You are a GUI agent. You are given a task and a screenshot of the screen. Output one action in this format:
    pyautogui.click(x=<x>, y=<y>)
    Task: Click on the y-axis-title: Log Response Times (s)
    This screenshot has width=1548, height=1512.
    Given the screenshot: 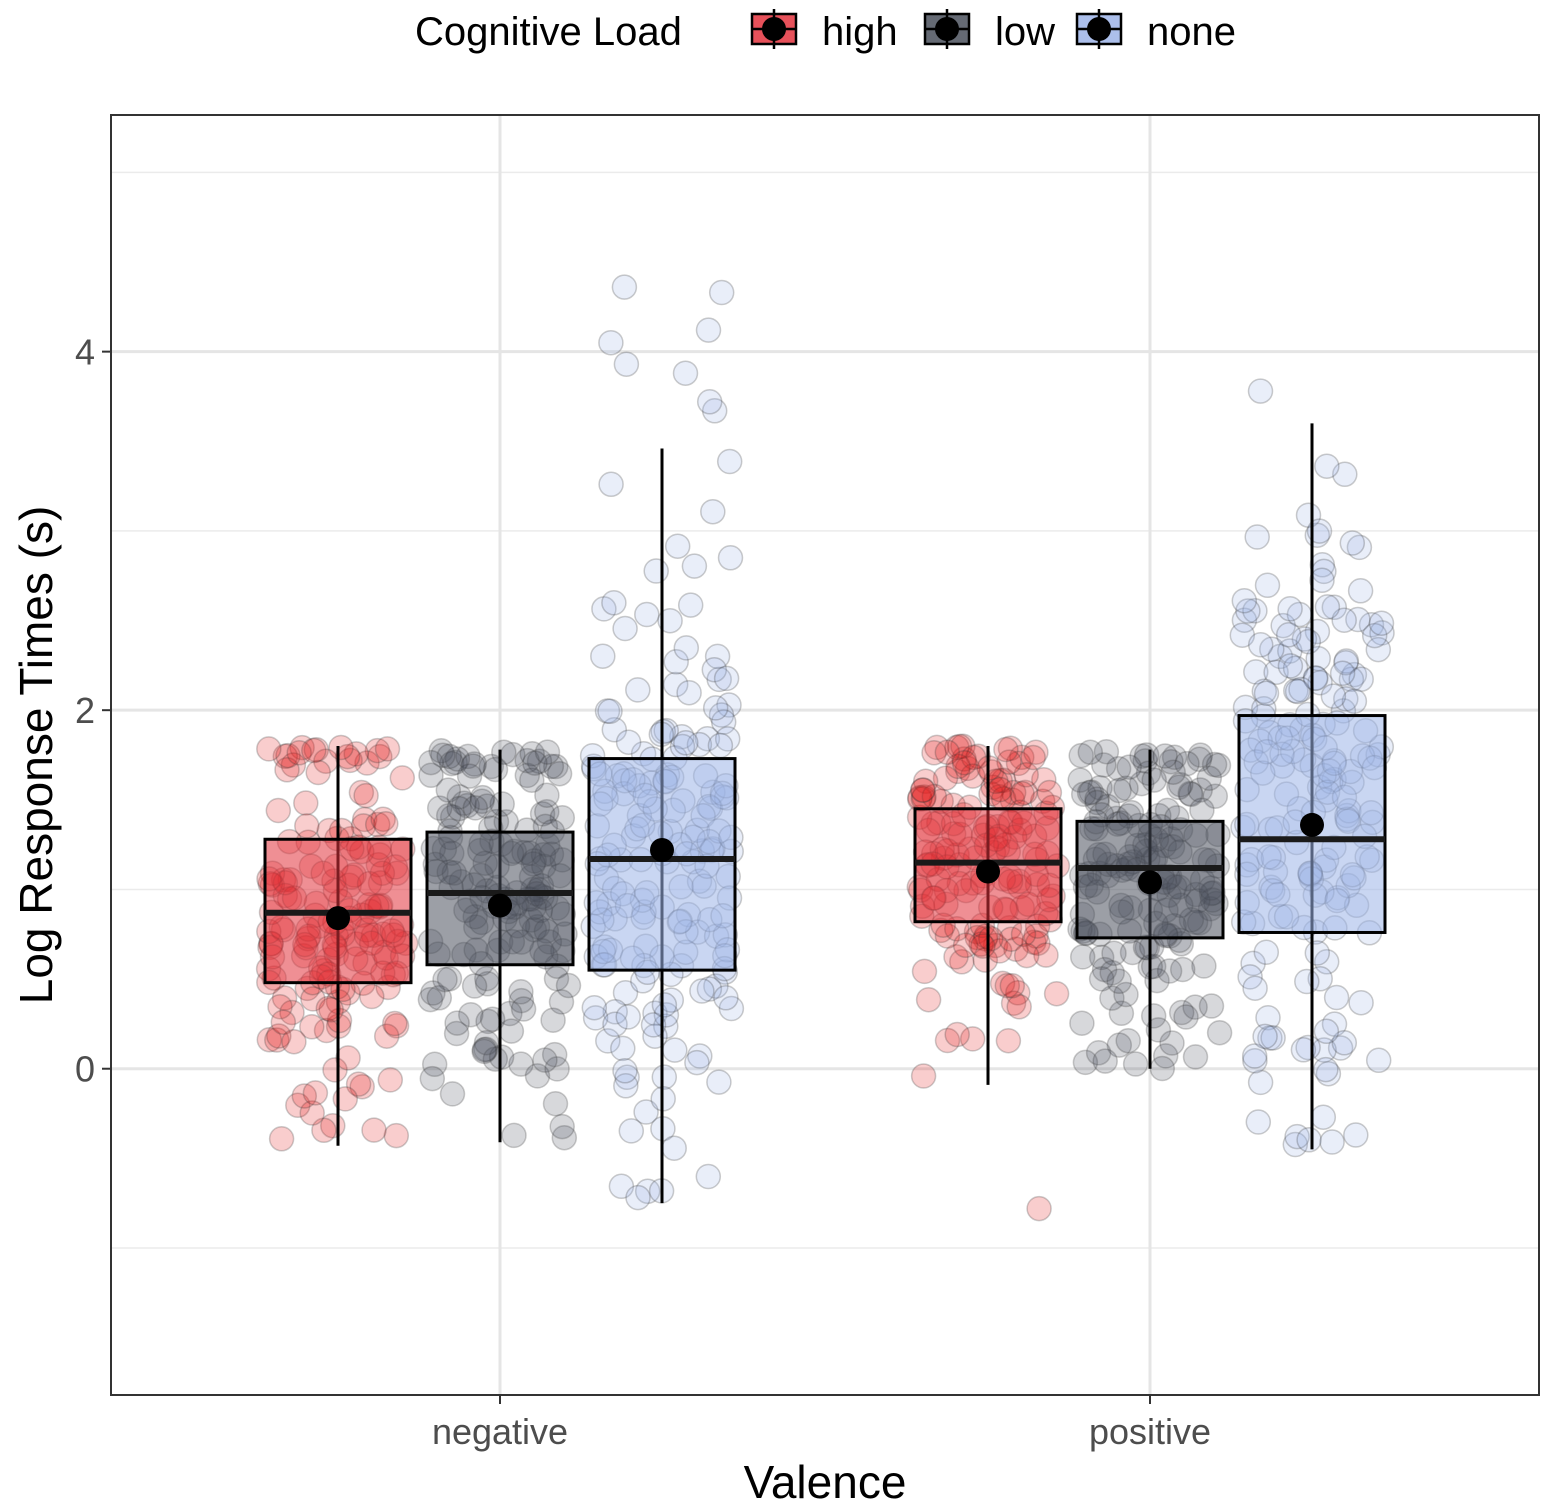 What is the action you would take?
    pyautogui.click(x=36, y=755)
    